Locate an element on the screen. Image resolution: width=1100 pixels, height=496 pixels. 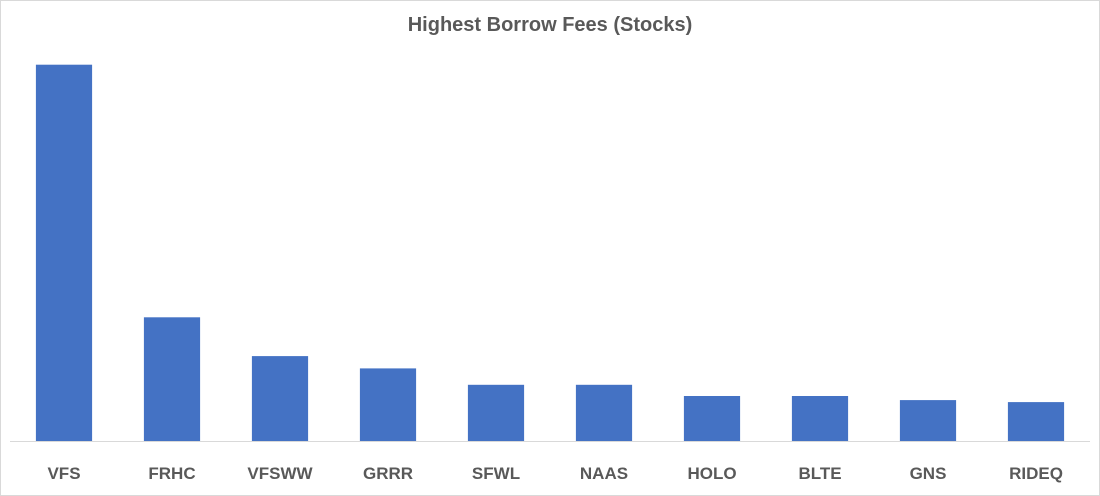
bar-blte is located at coordinates (820, 418).